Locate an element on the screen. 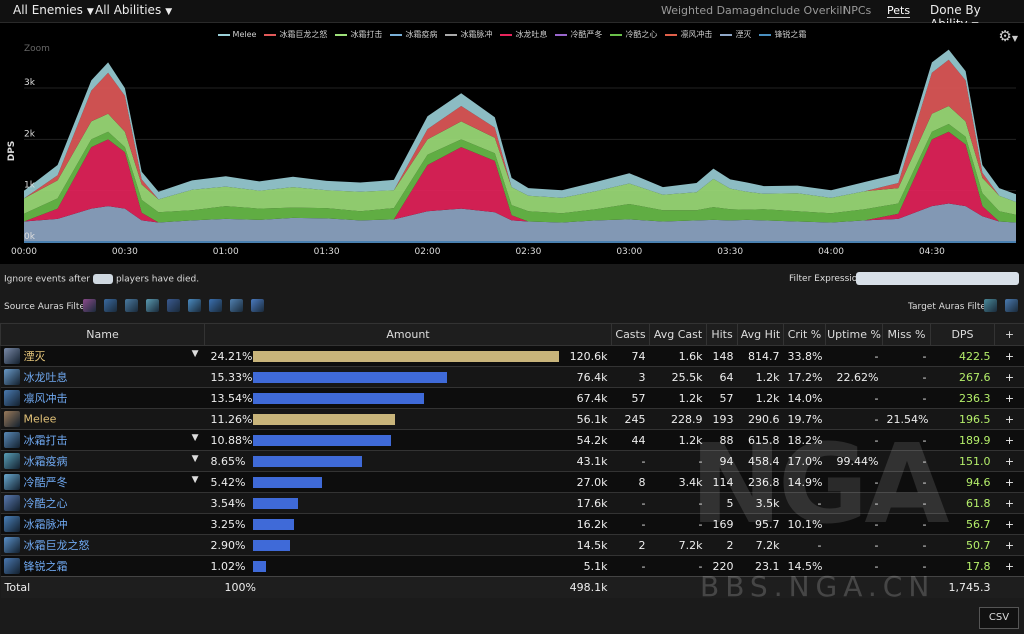  table-row: 锋锐之霜 1.02% 5.1k - -220 23.1 14.5% - -17.8 + is located at coordinates (512, 566).